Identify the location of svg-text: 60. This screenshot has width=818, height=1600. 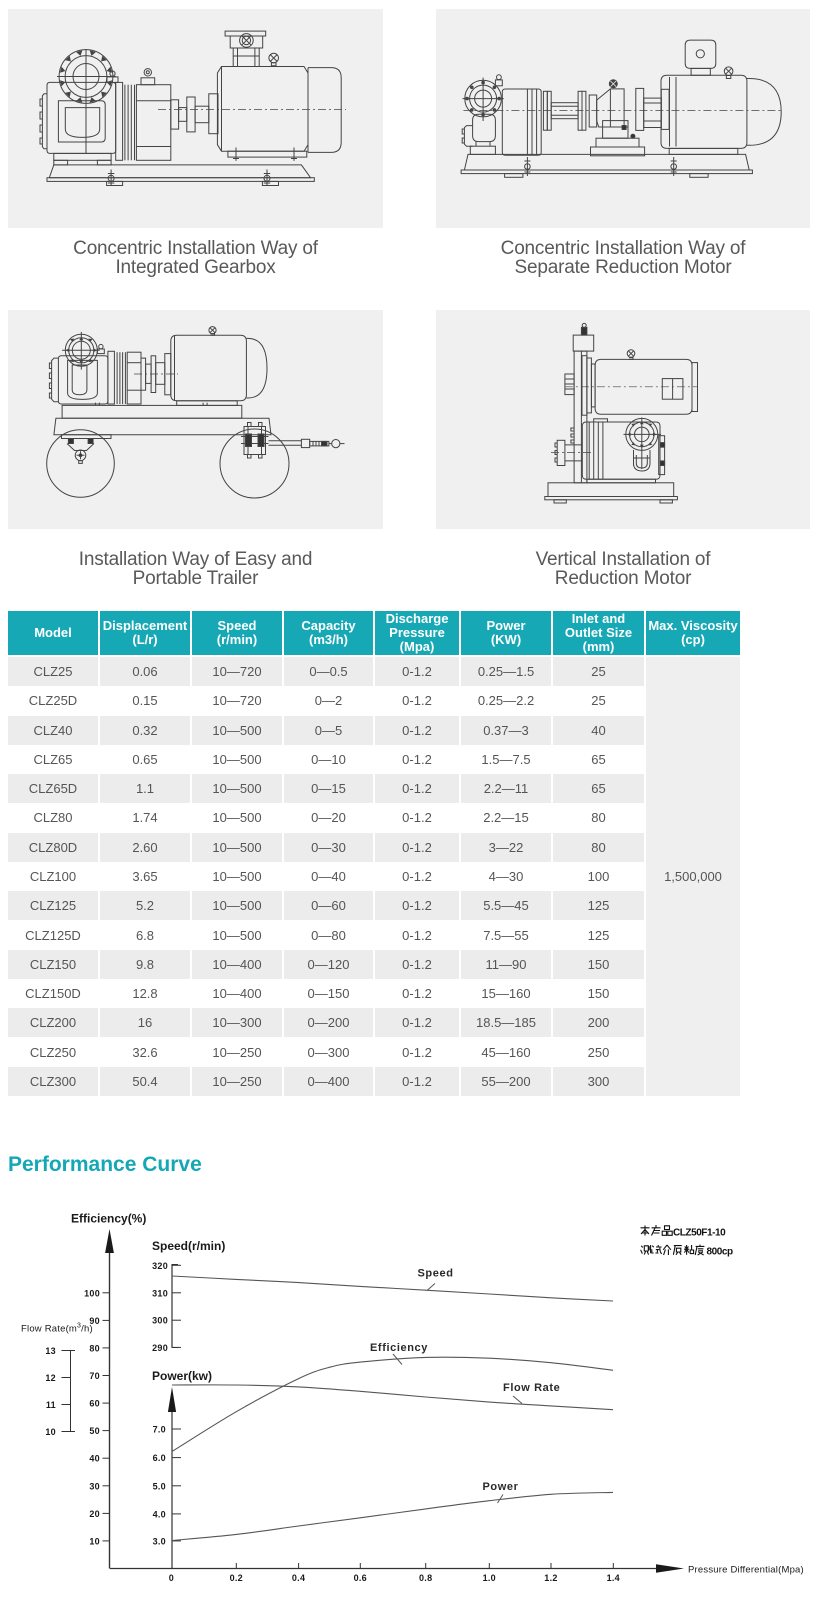
(94, 1404).